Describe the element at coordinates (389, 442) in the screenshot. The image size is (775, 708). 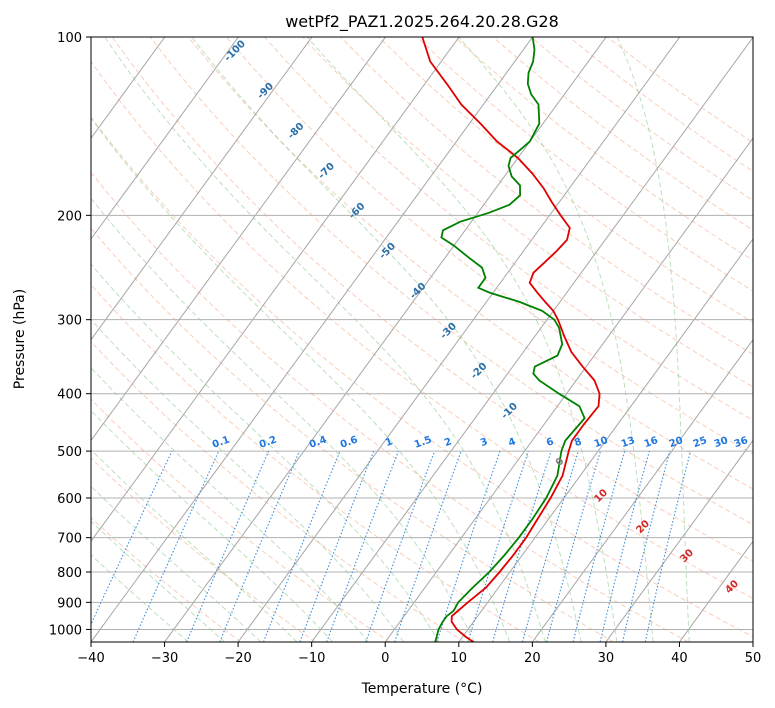
I see `mixing-ratio-label: 1` at that location.